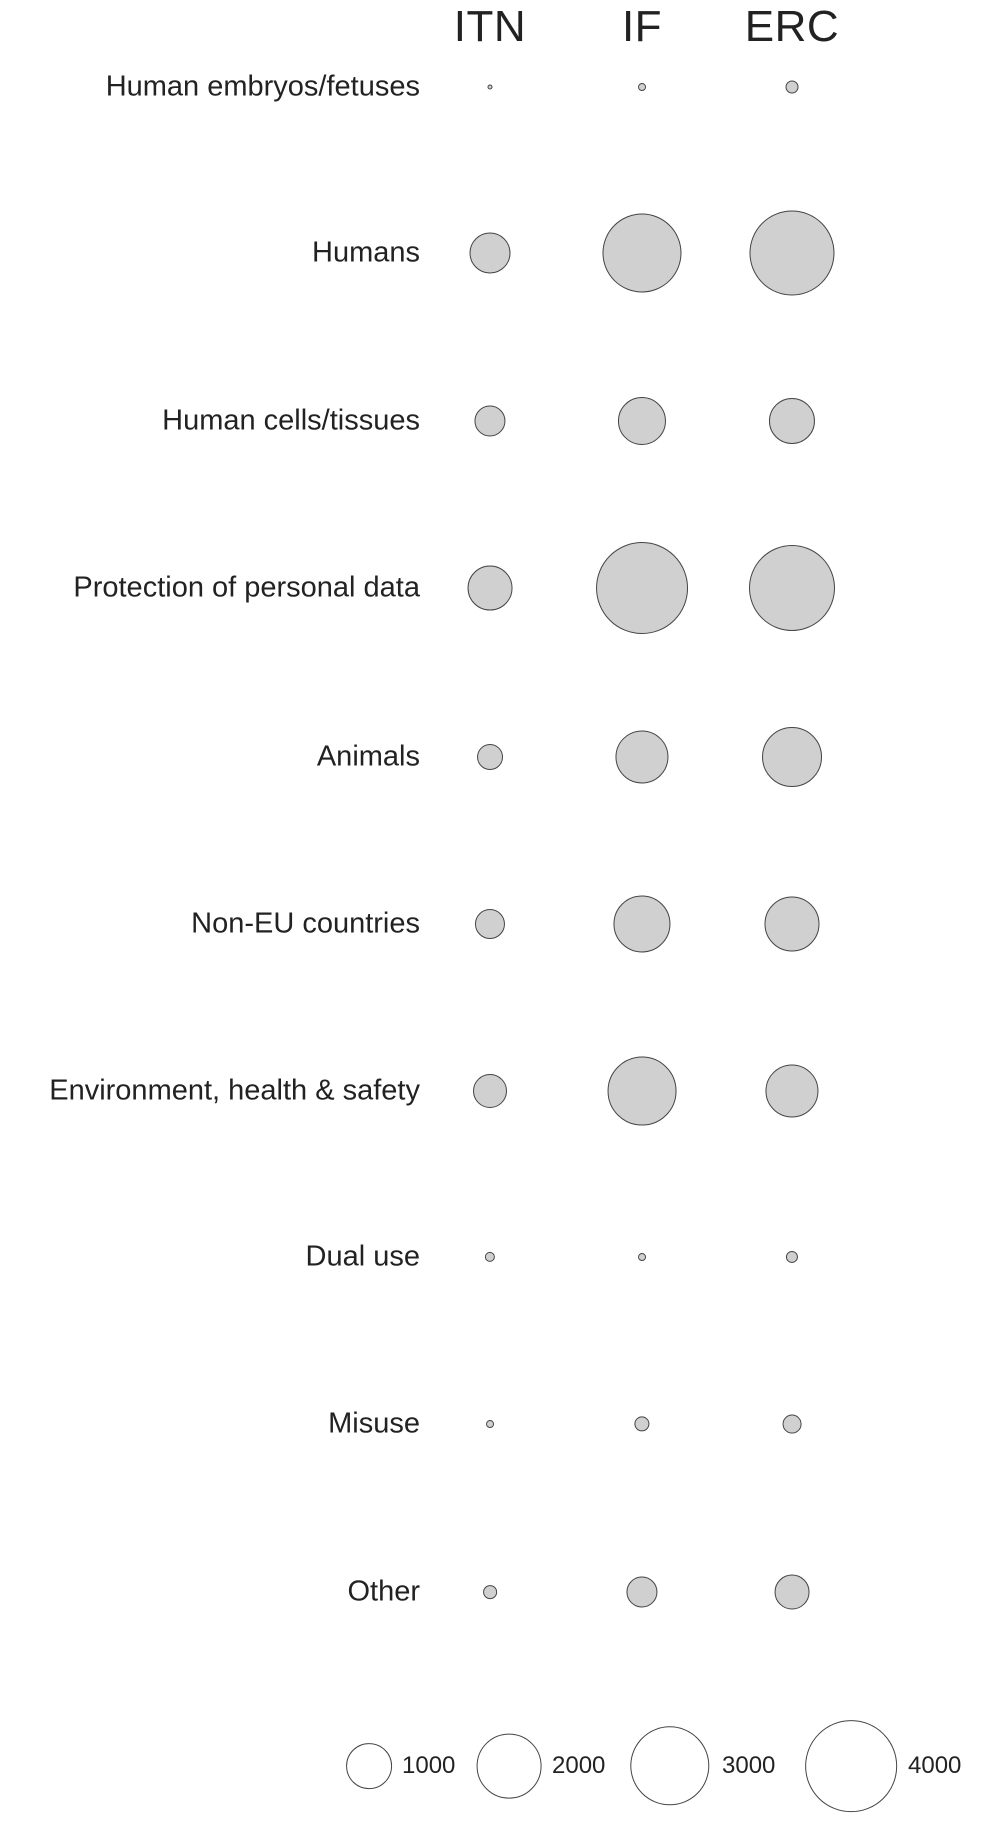 The height and width of the screenshot is (1823, 1000). What do you see at coordinates (383, 1591) in the screenshot?
I see `row-label: Other` at bounding box center [383, 1591].